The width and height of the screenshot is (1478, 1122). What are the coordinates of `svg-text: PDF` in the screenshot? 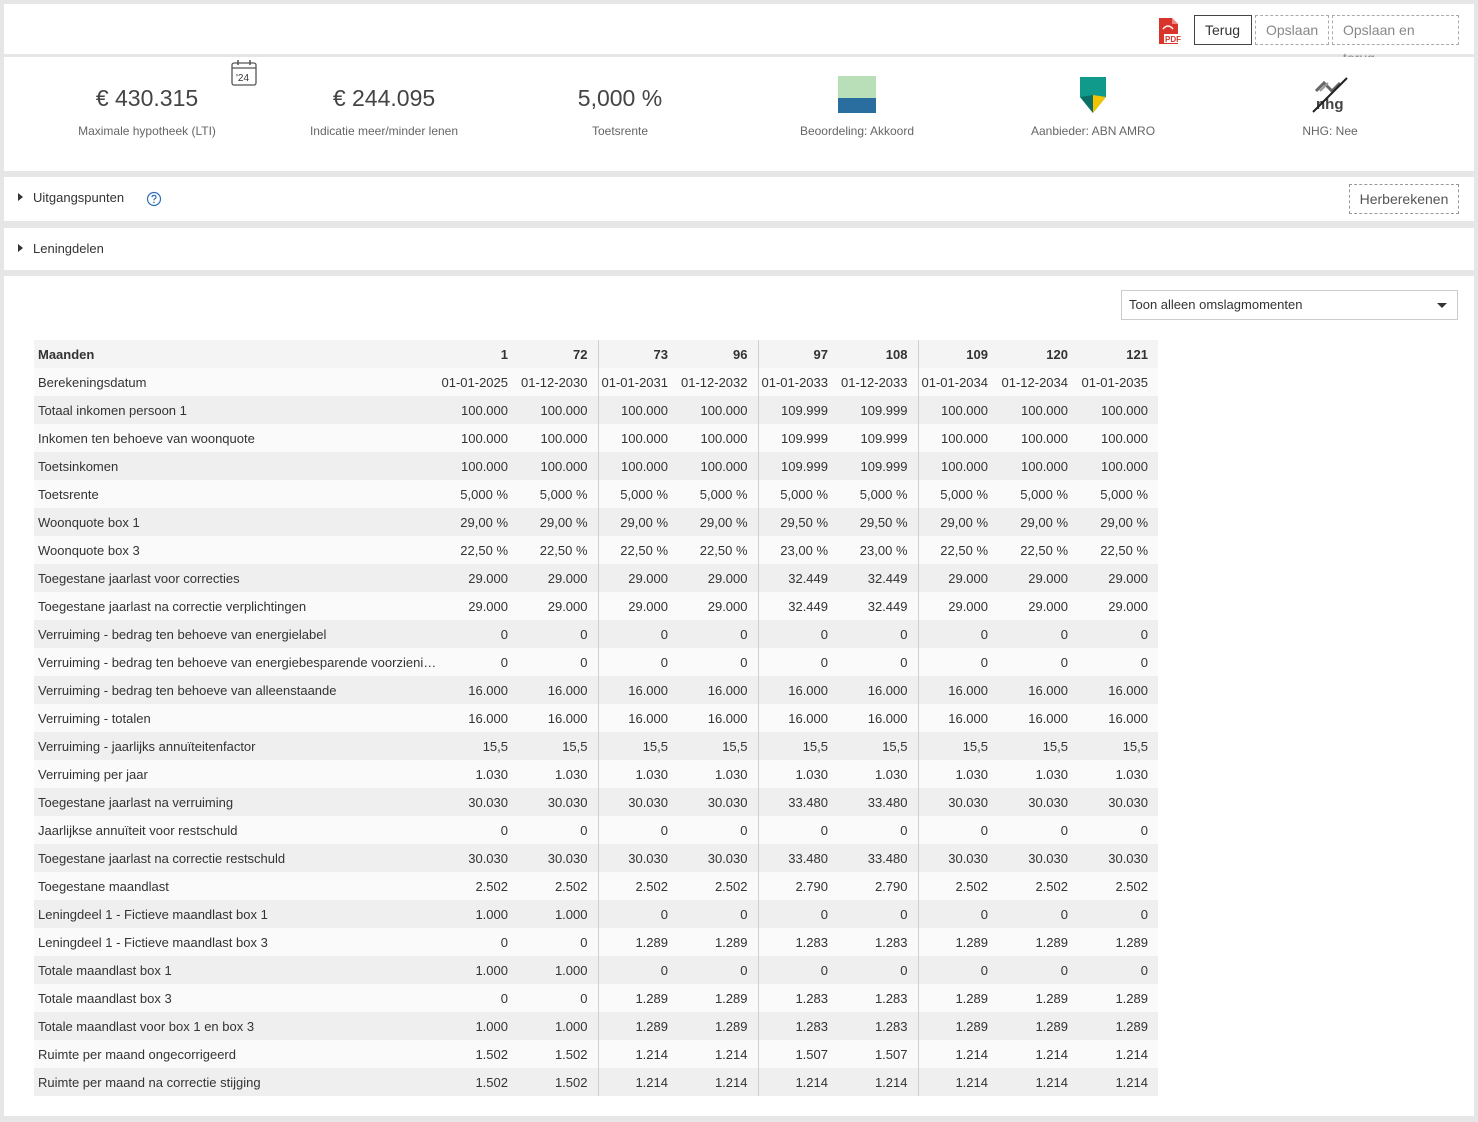 It's located at (1173, 39).